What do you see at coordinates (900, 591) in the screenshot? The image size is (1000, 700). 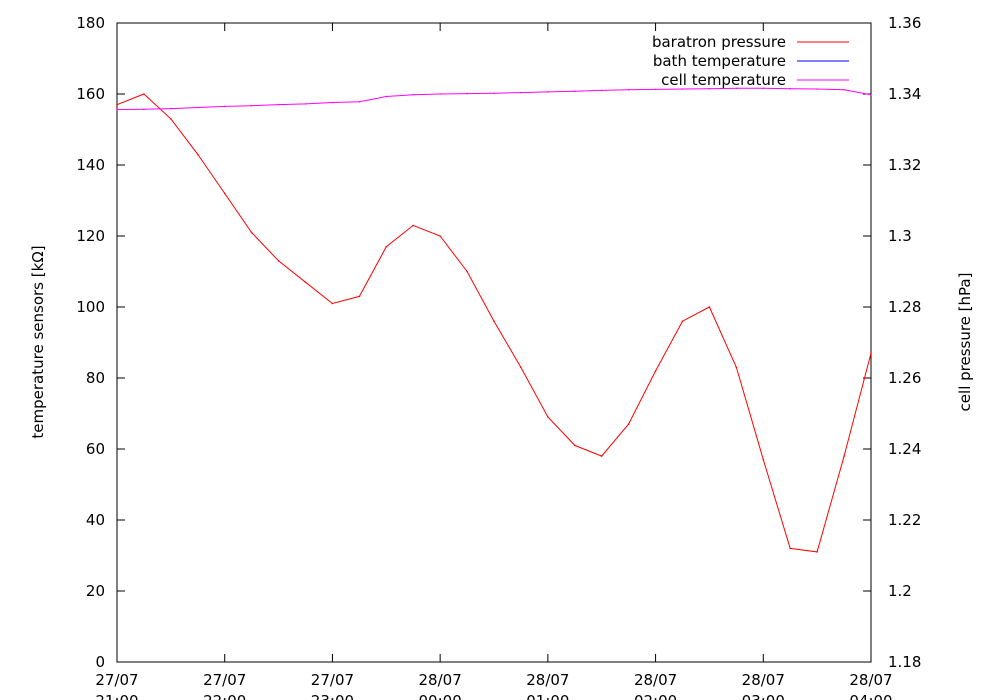 I see `y2-tick-label: 1.2` at bounding box center [900, 591].